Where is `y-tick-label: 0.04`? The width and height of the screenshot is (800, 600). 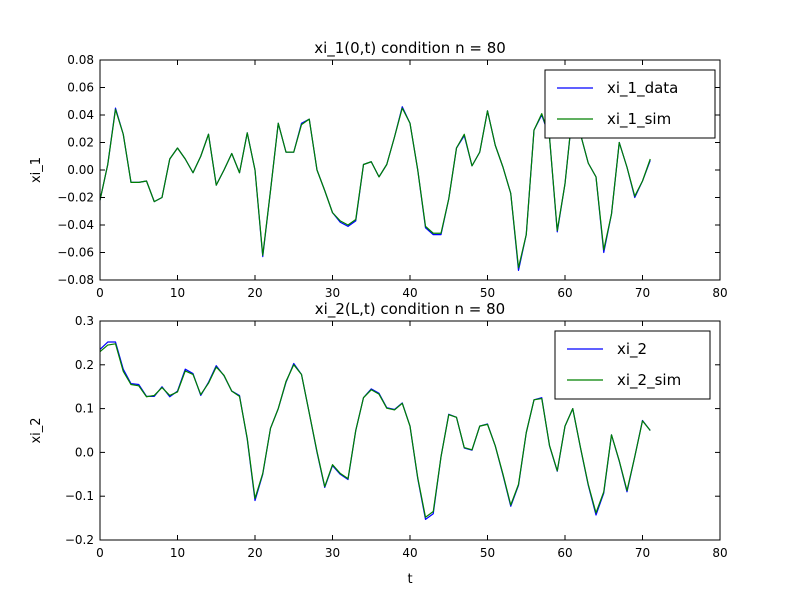
y-tick-label: 0.04 is located at coordinates (80, 115).